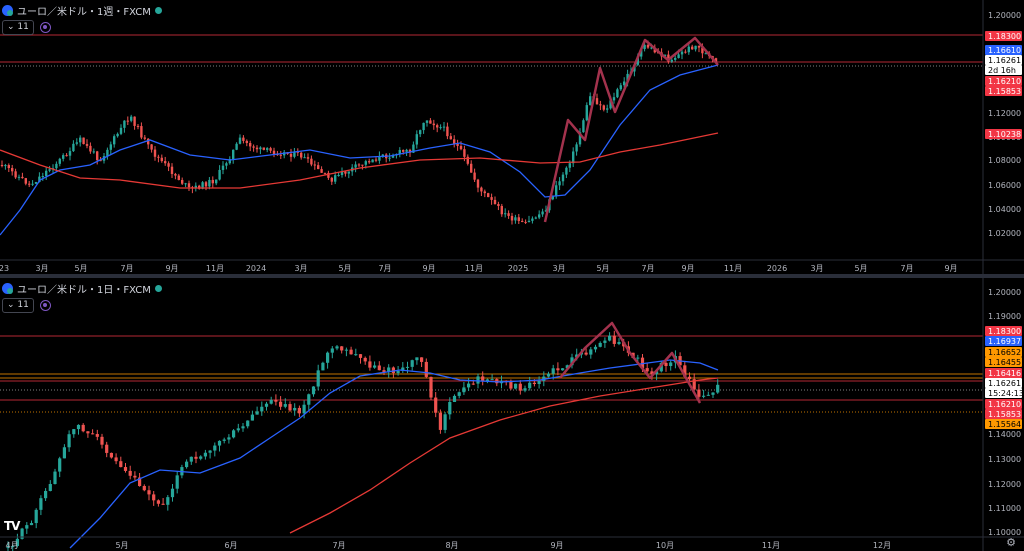 This screenshot has height=551, width=1024. Describe the element at coordinates (45, 305) in the screenshot. I see `indicator-icon-daily` at that location.